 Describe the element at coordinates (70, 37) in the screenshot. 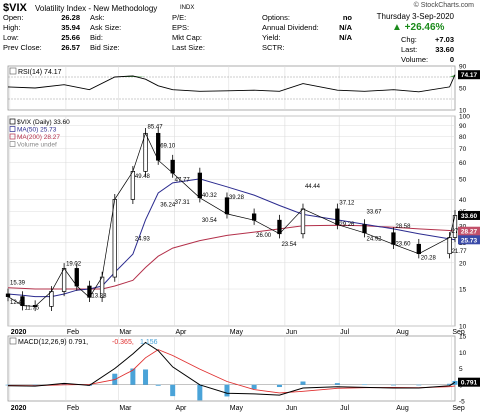

I see `quote-value: 25.66` at that location.